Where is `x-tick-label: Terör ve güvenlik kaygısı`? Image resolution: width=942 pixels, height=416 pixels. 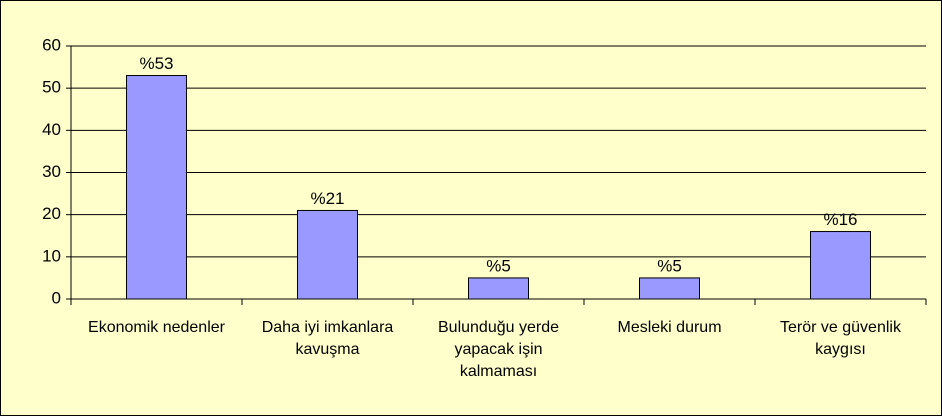 x-tick-label: Terör ve güvenlik kaygısı is located at coordinates (840, 338).